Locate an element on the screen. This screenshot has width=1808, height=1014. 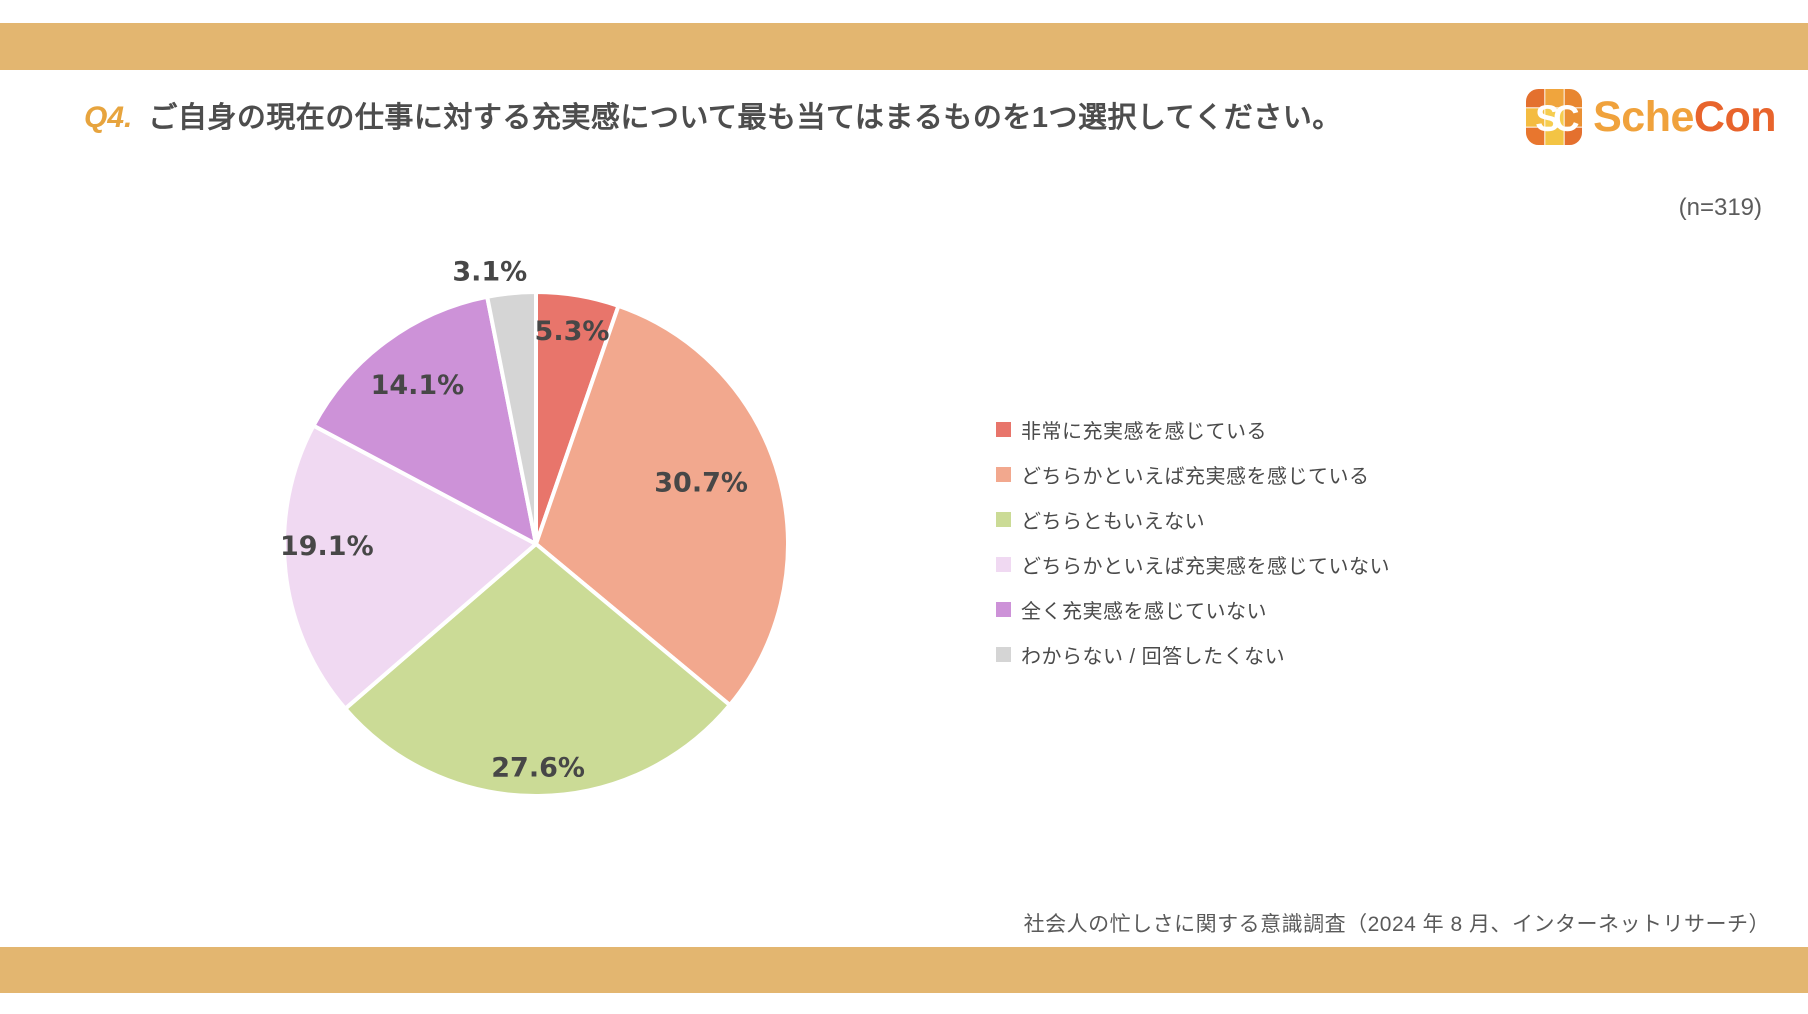
logo-wordmark: ScheCon is located at coordinates (1684, 117).